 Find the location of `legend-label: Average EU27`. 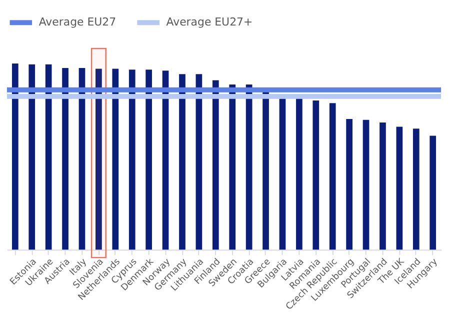

legend-label: Average EU27 is located at coordinates (77, 22).